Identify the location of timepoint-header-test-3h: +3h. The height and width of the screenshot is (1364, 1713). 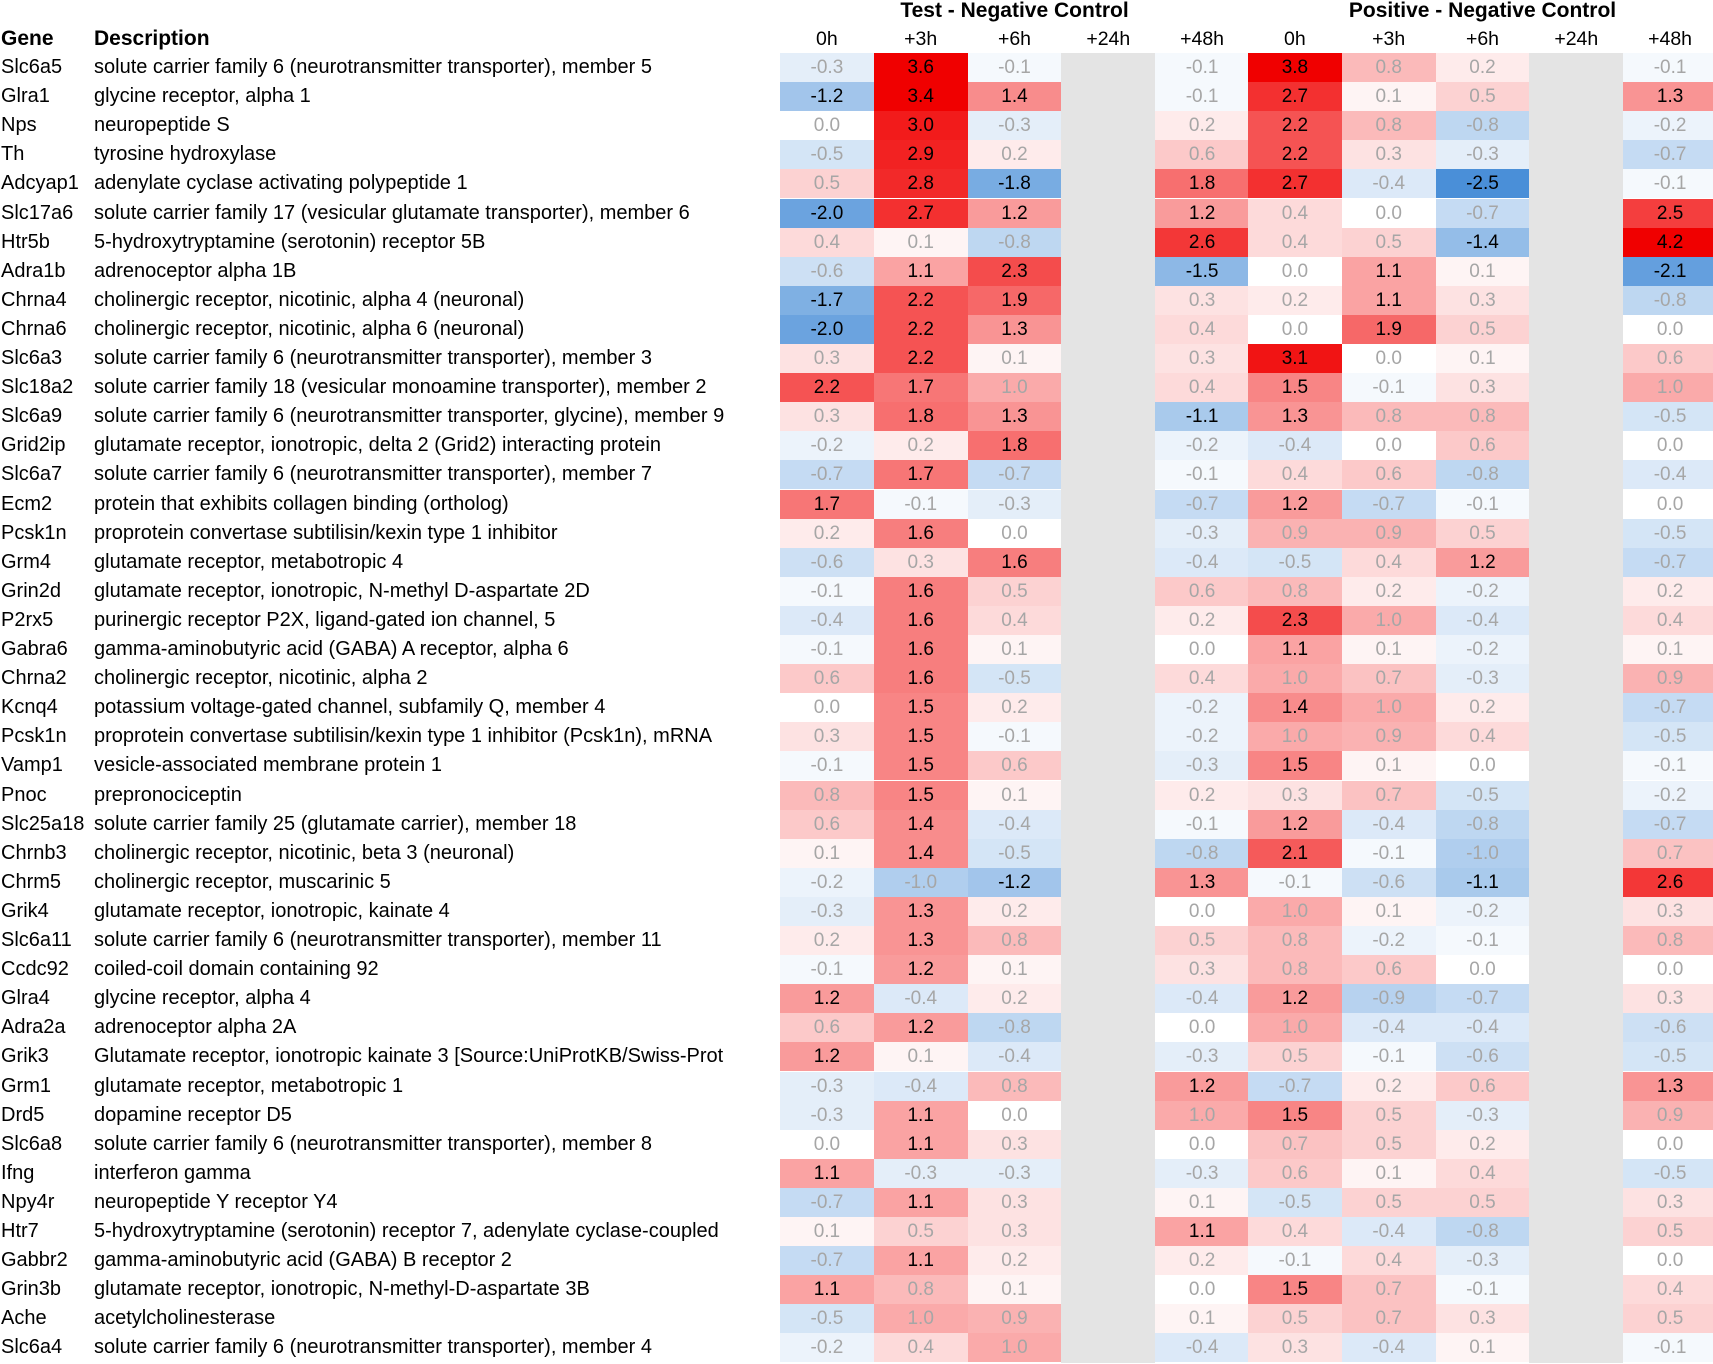
(921, 39).